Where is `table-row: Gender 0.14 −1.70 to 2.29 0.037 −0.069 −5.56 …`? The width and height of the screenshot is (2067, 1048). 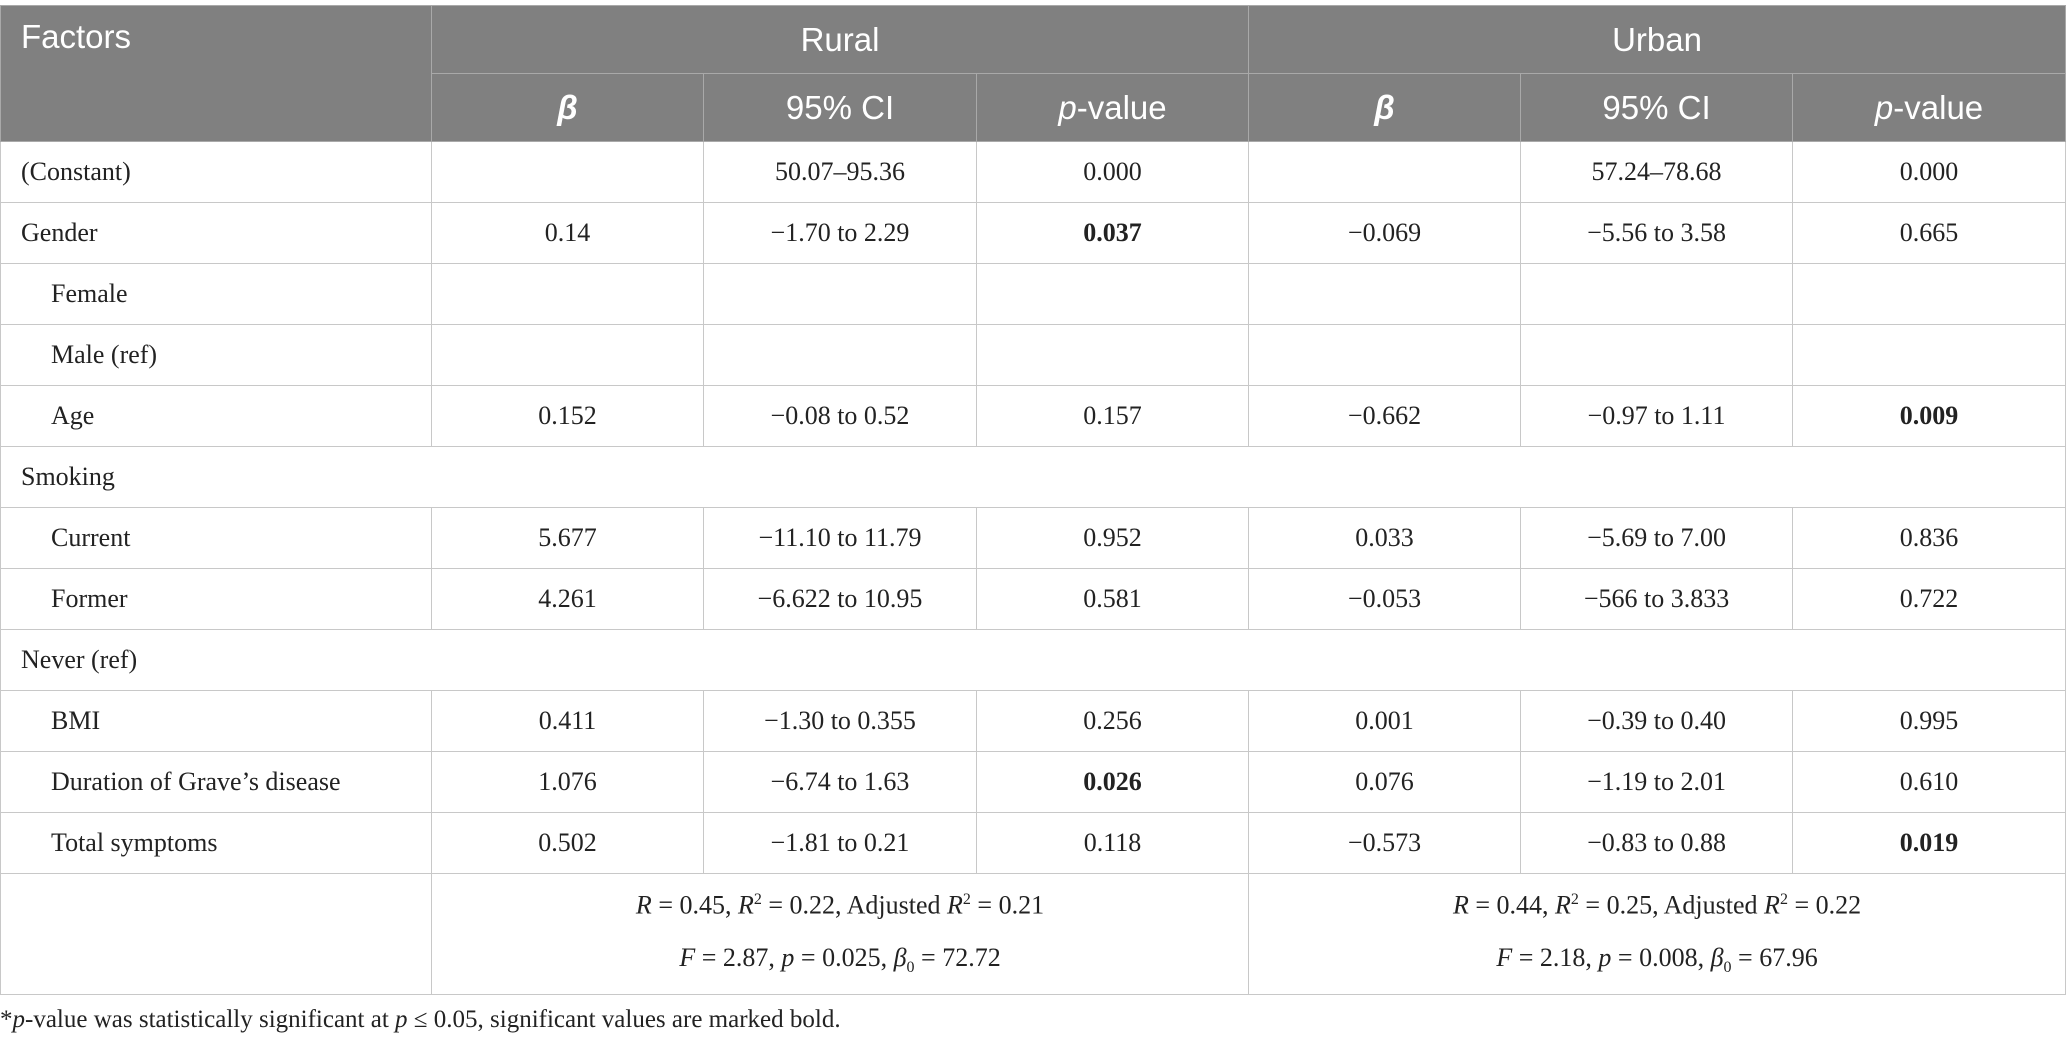 table-row: Gender 0.14 −1.70 to 2.29 0.037 −0.069 −5.56 … is located at coordinates (1033, 233).